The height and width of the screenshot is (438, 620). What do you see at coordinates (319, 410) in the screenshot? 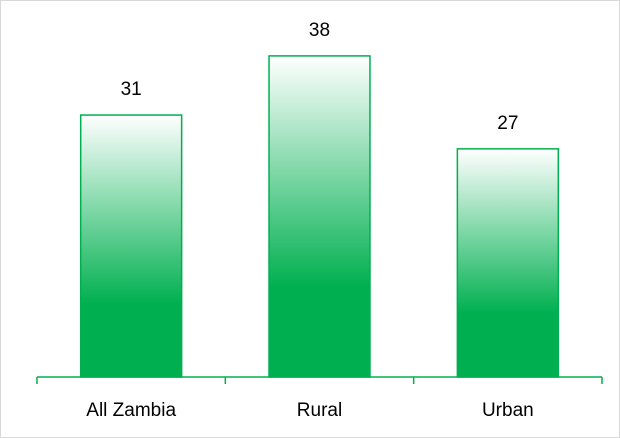
I see `x-tick-label: Rural` at bounding box center [319, 410].